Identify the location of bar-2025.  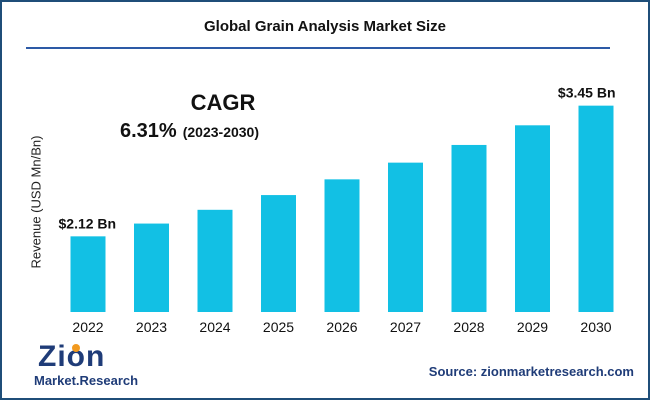
(278, 253).